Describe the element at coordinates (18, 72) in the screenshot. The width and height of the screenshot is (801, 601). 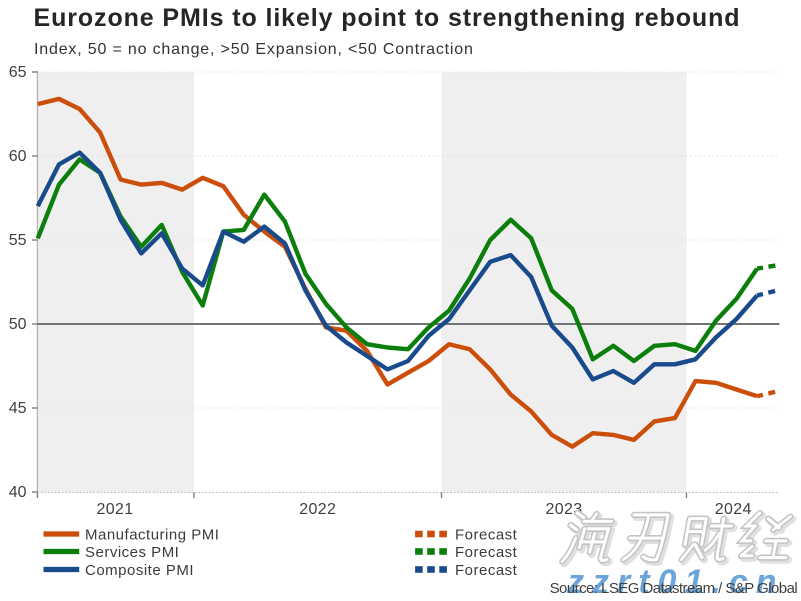
I see `svg-text: 65` at that location.